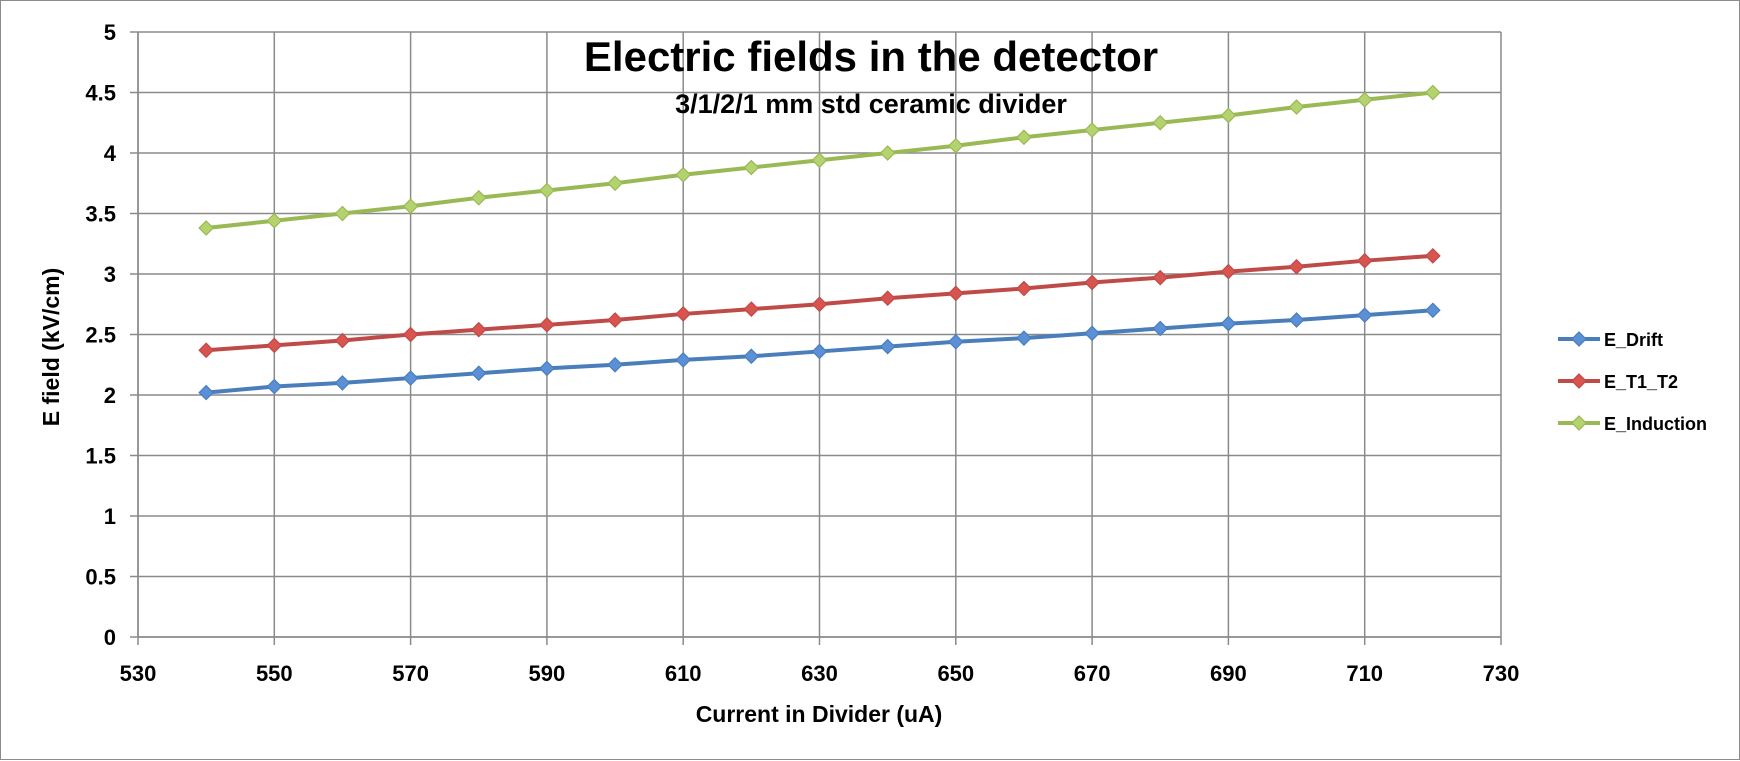 The height and width of the screenshot is (761, 1740). I want to click on x-tick-label: 590, so click(547, 673).